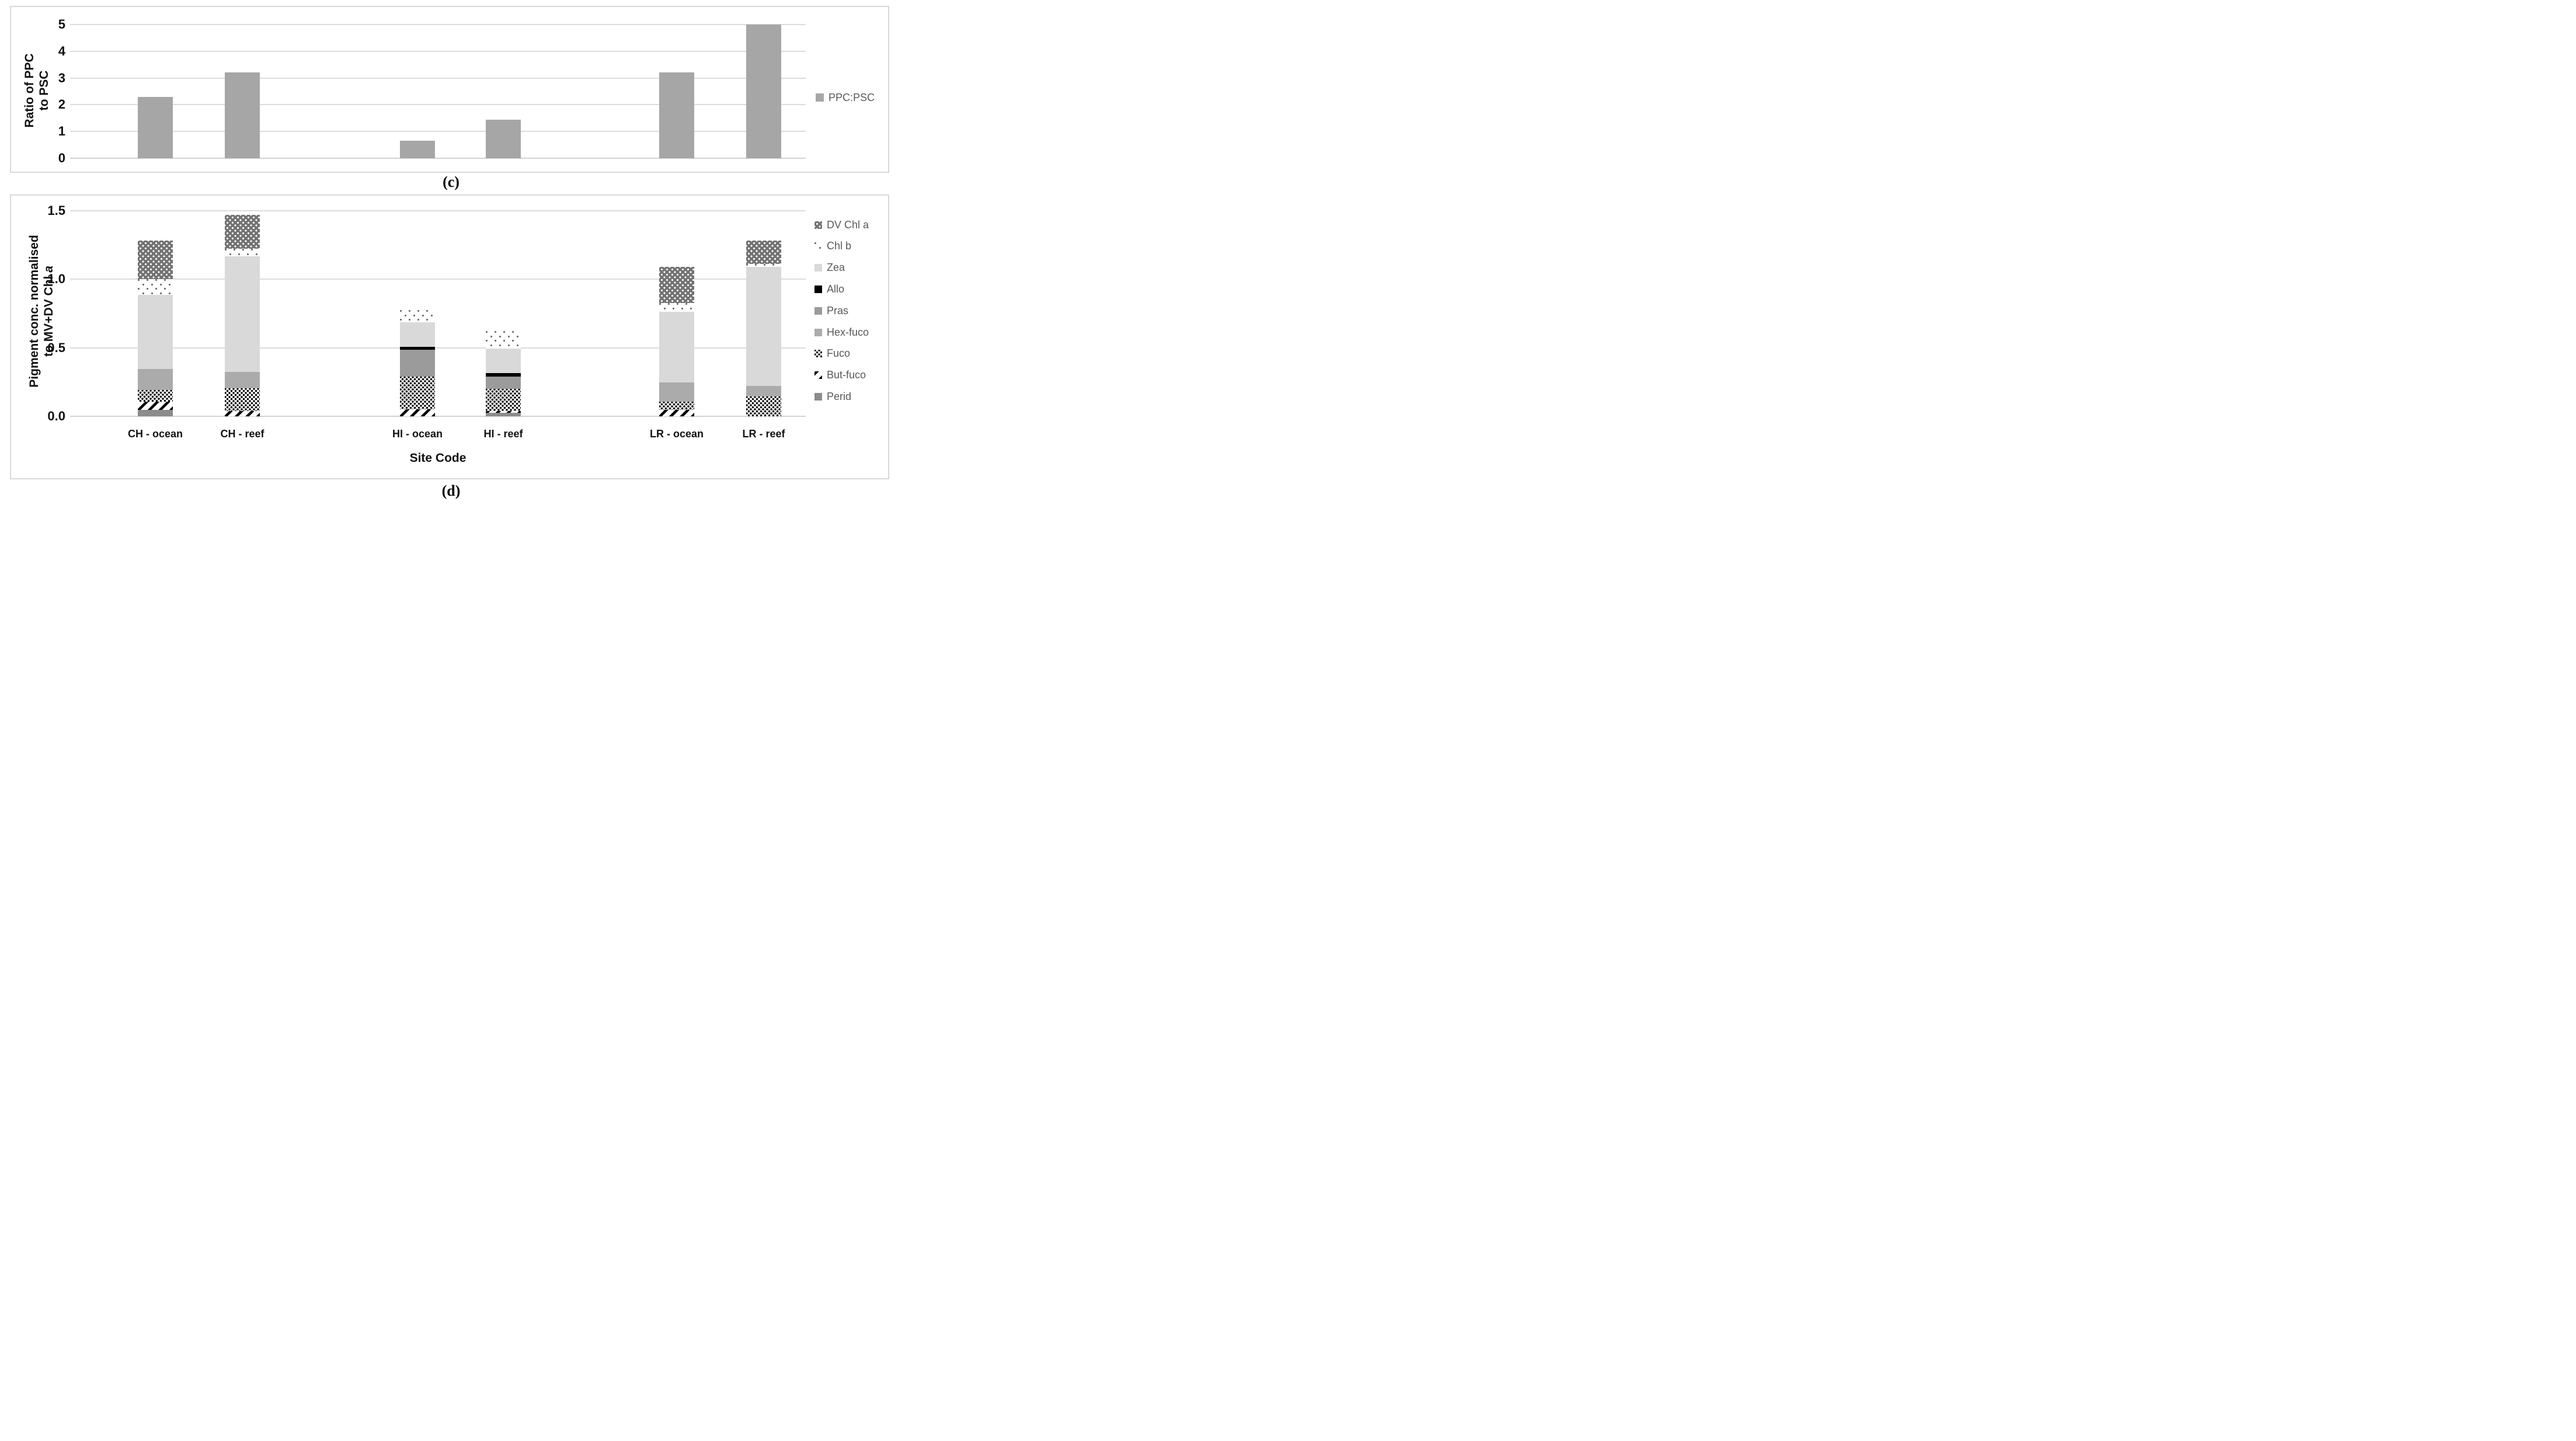 Image resolution: width=2576 pixels, height=1441 pixels. Describe the element at coordinates (242, 115) in the screenshot. I see `bar-CH - reef` at that location.